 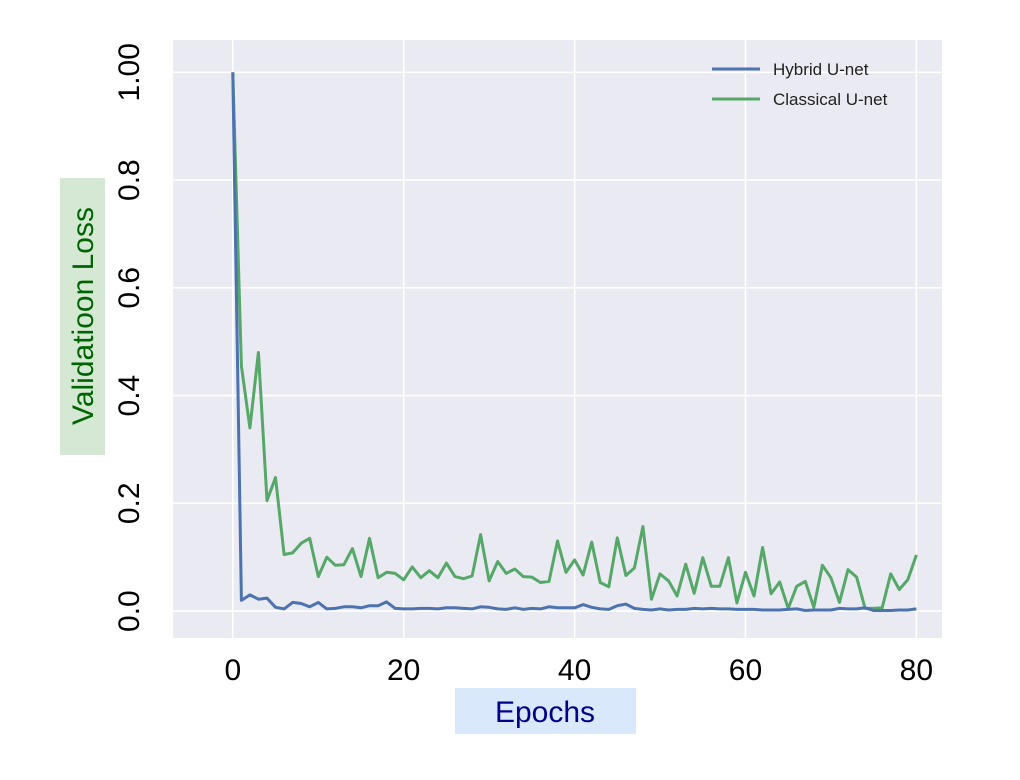 What do you see at coordinates (821, 69) in the screenshot?
I see `legend-label-hybrid: Hybrid U-net` at bounding box center [821, 69].